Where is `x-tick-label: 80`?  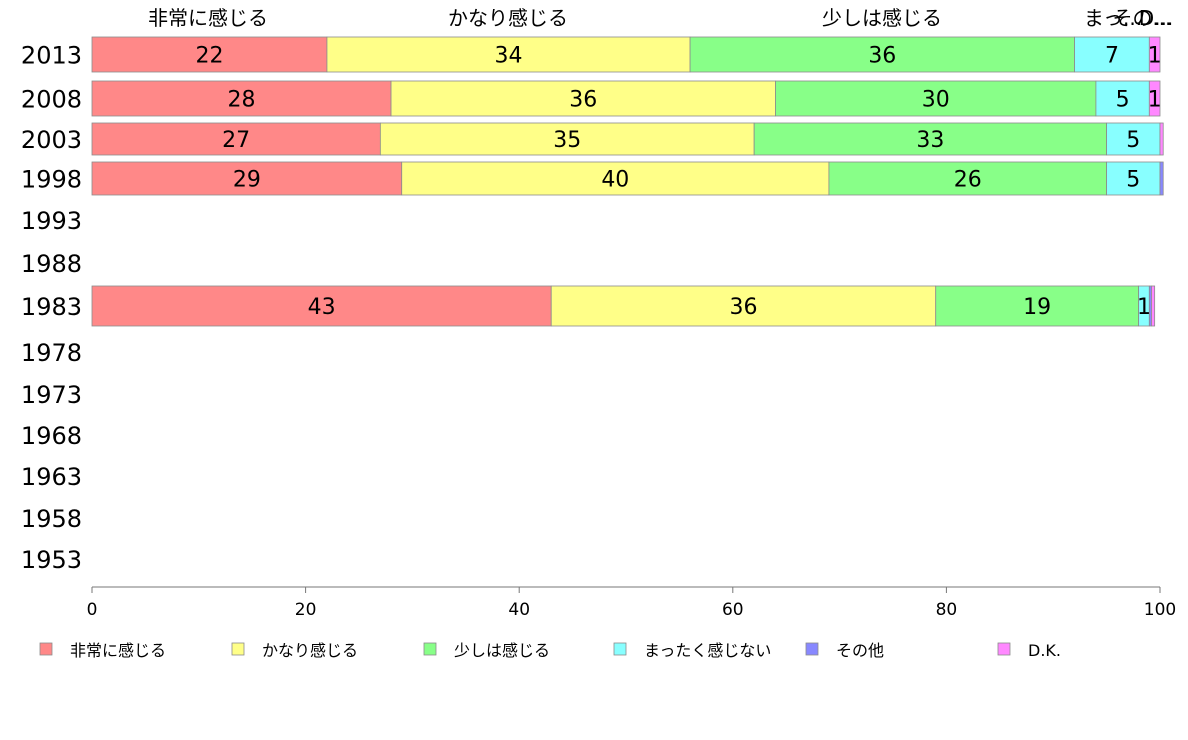 x-tick-label: 80 is located at coordinates (947, 610).